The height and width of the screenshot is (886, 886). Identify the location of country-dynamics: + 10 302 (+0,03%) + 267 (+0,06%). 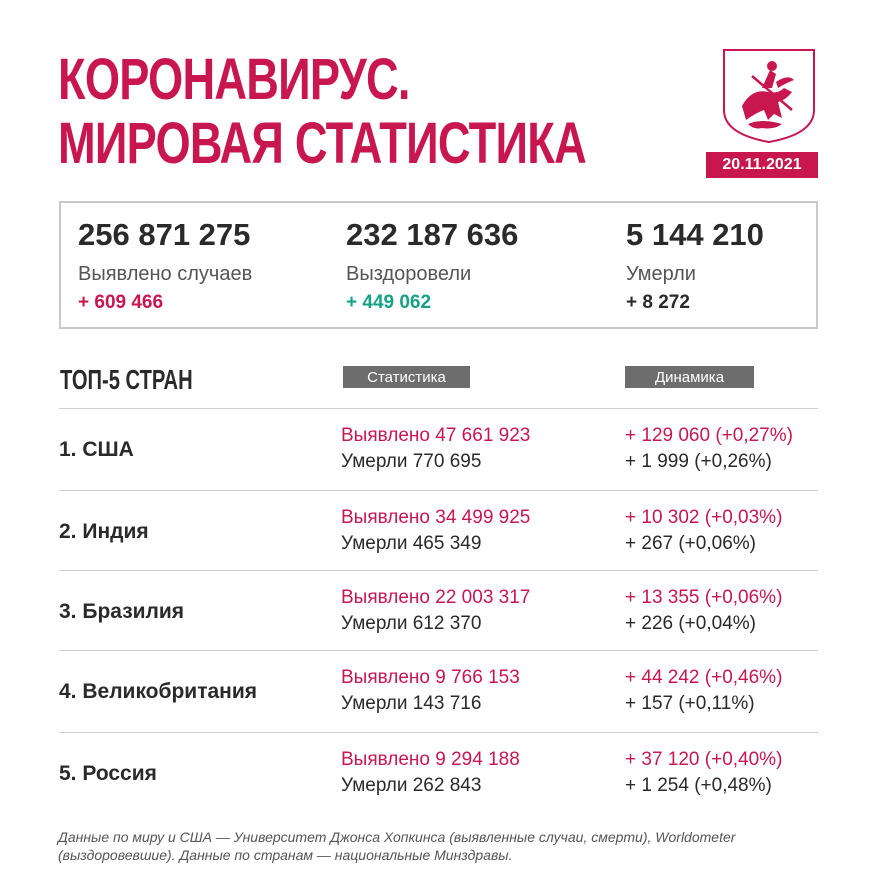
(703, 531).